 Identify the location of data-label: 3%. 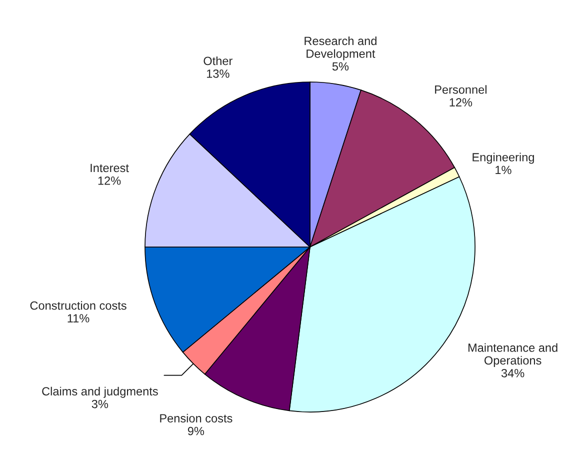
(100, 404).